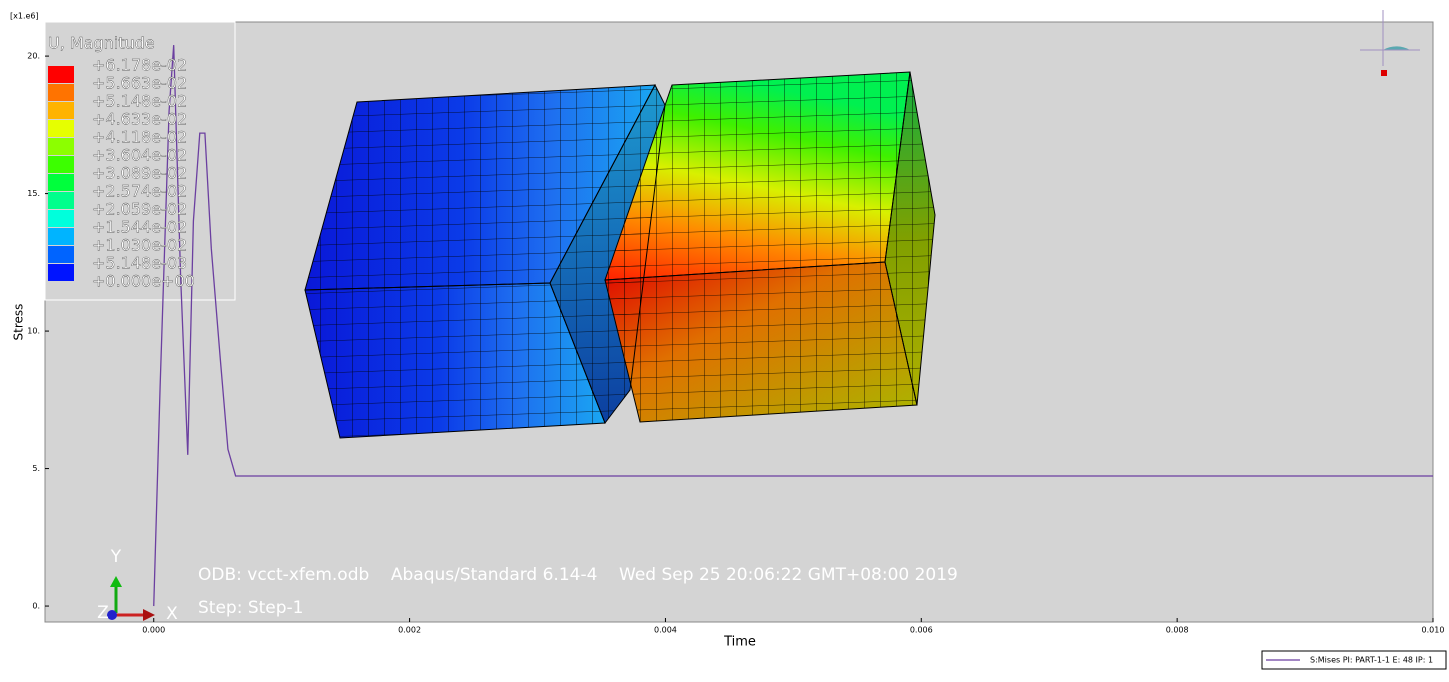  Describe the element at coordinates (33, 331) in the screenshot. I see `y-tick-label: 10.` at that location.